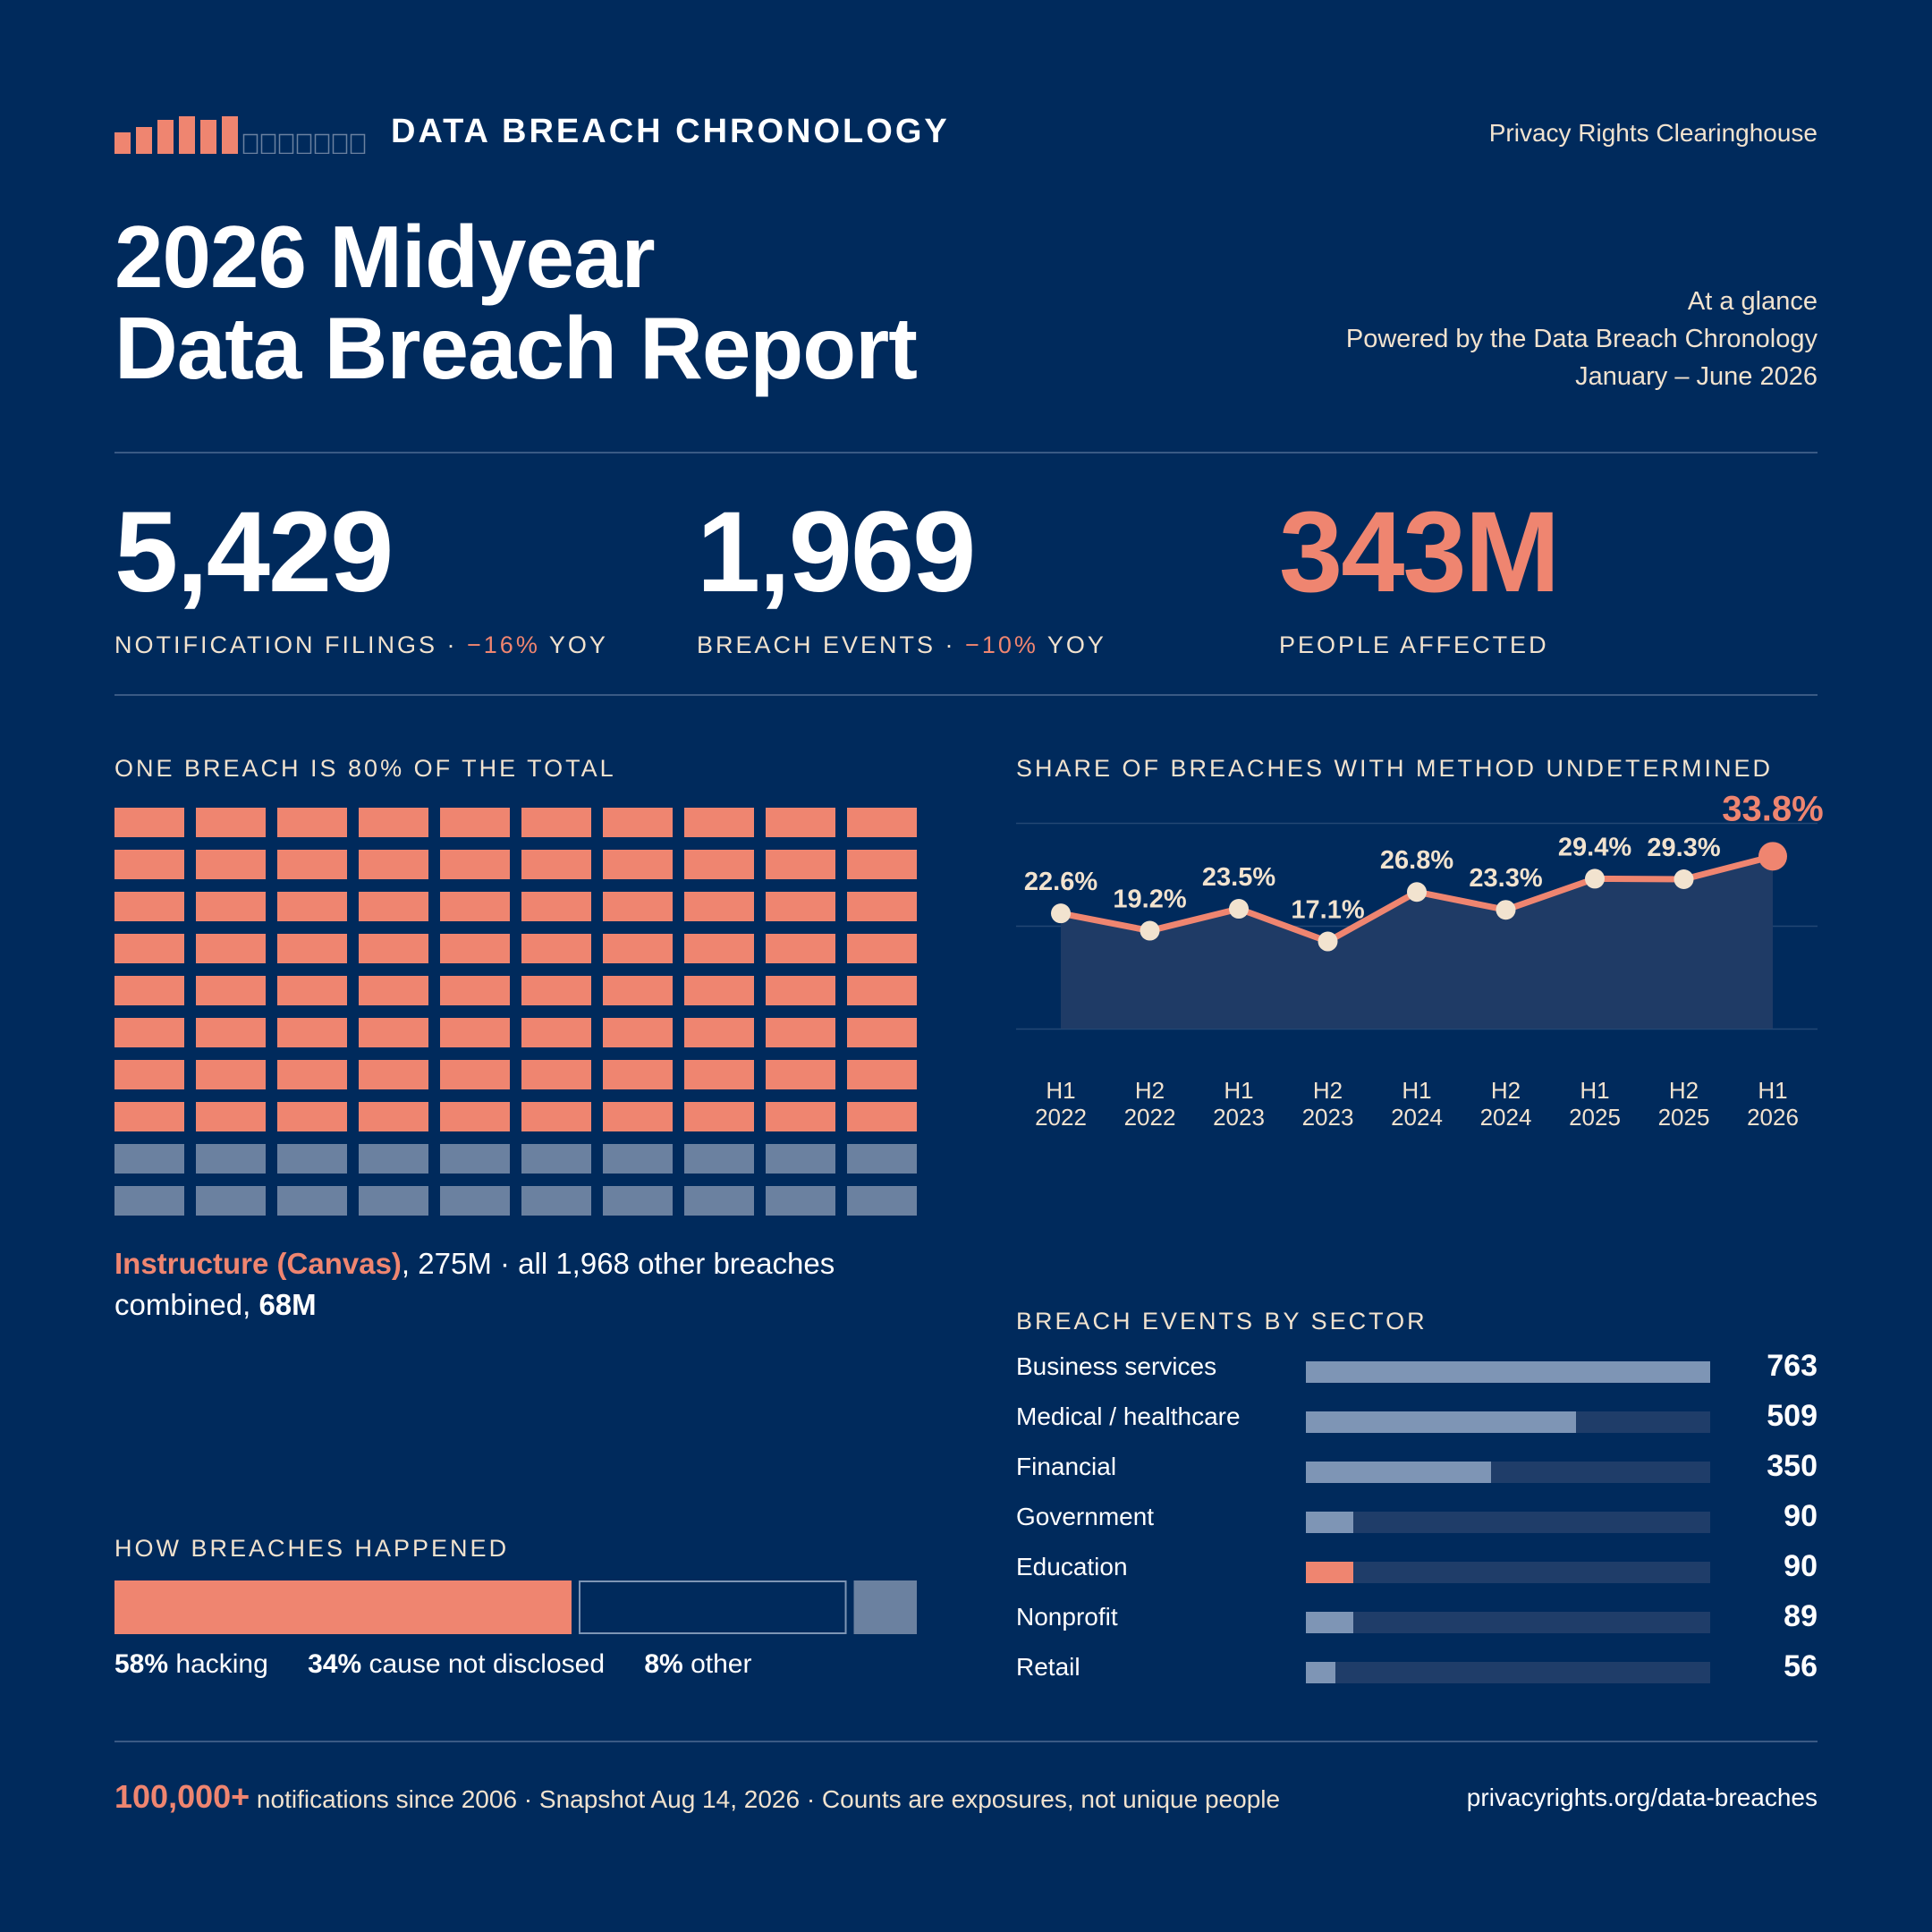 The image size is (1932, 1932). I want to click on kpi-filings-value: 5,429, so click(254, 552).